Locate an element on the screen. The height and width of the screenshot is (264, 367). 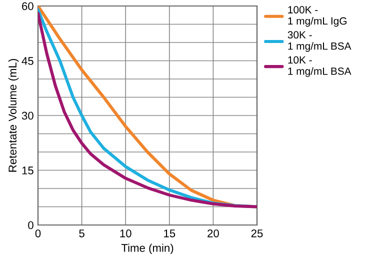
y-tick-label: 30 is located at coordinates (28, 116).